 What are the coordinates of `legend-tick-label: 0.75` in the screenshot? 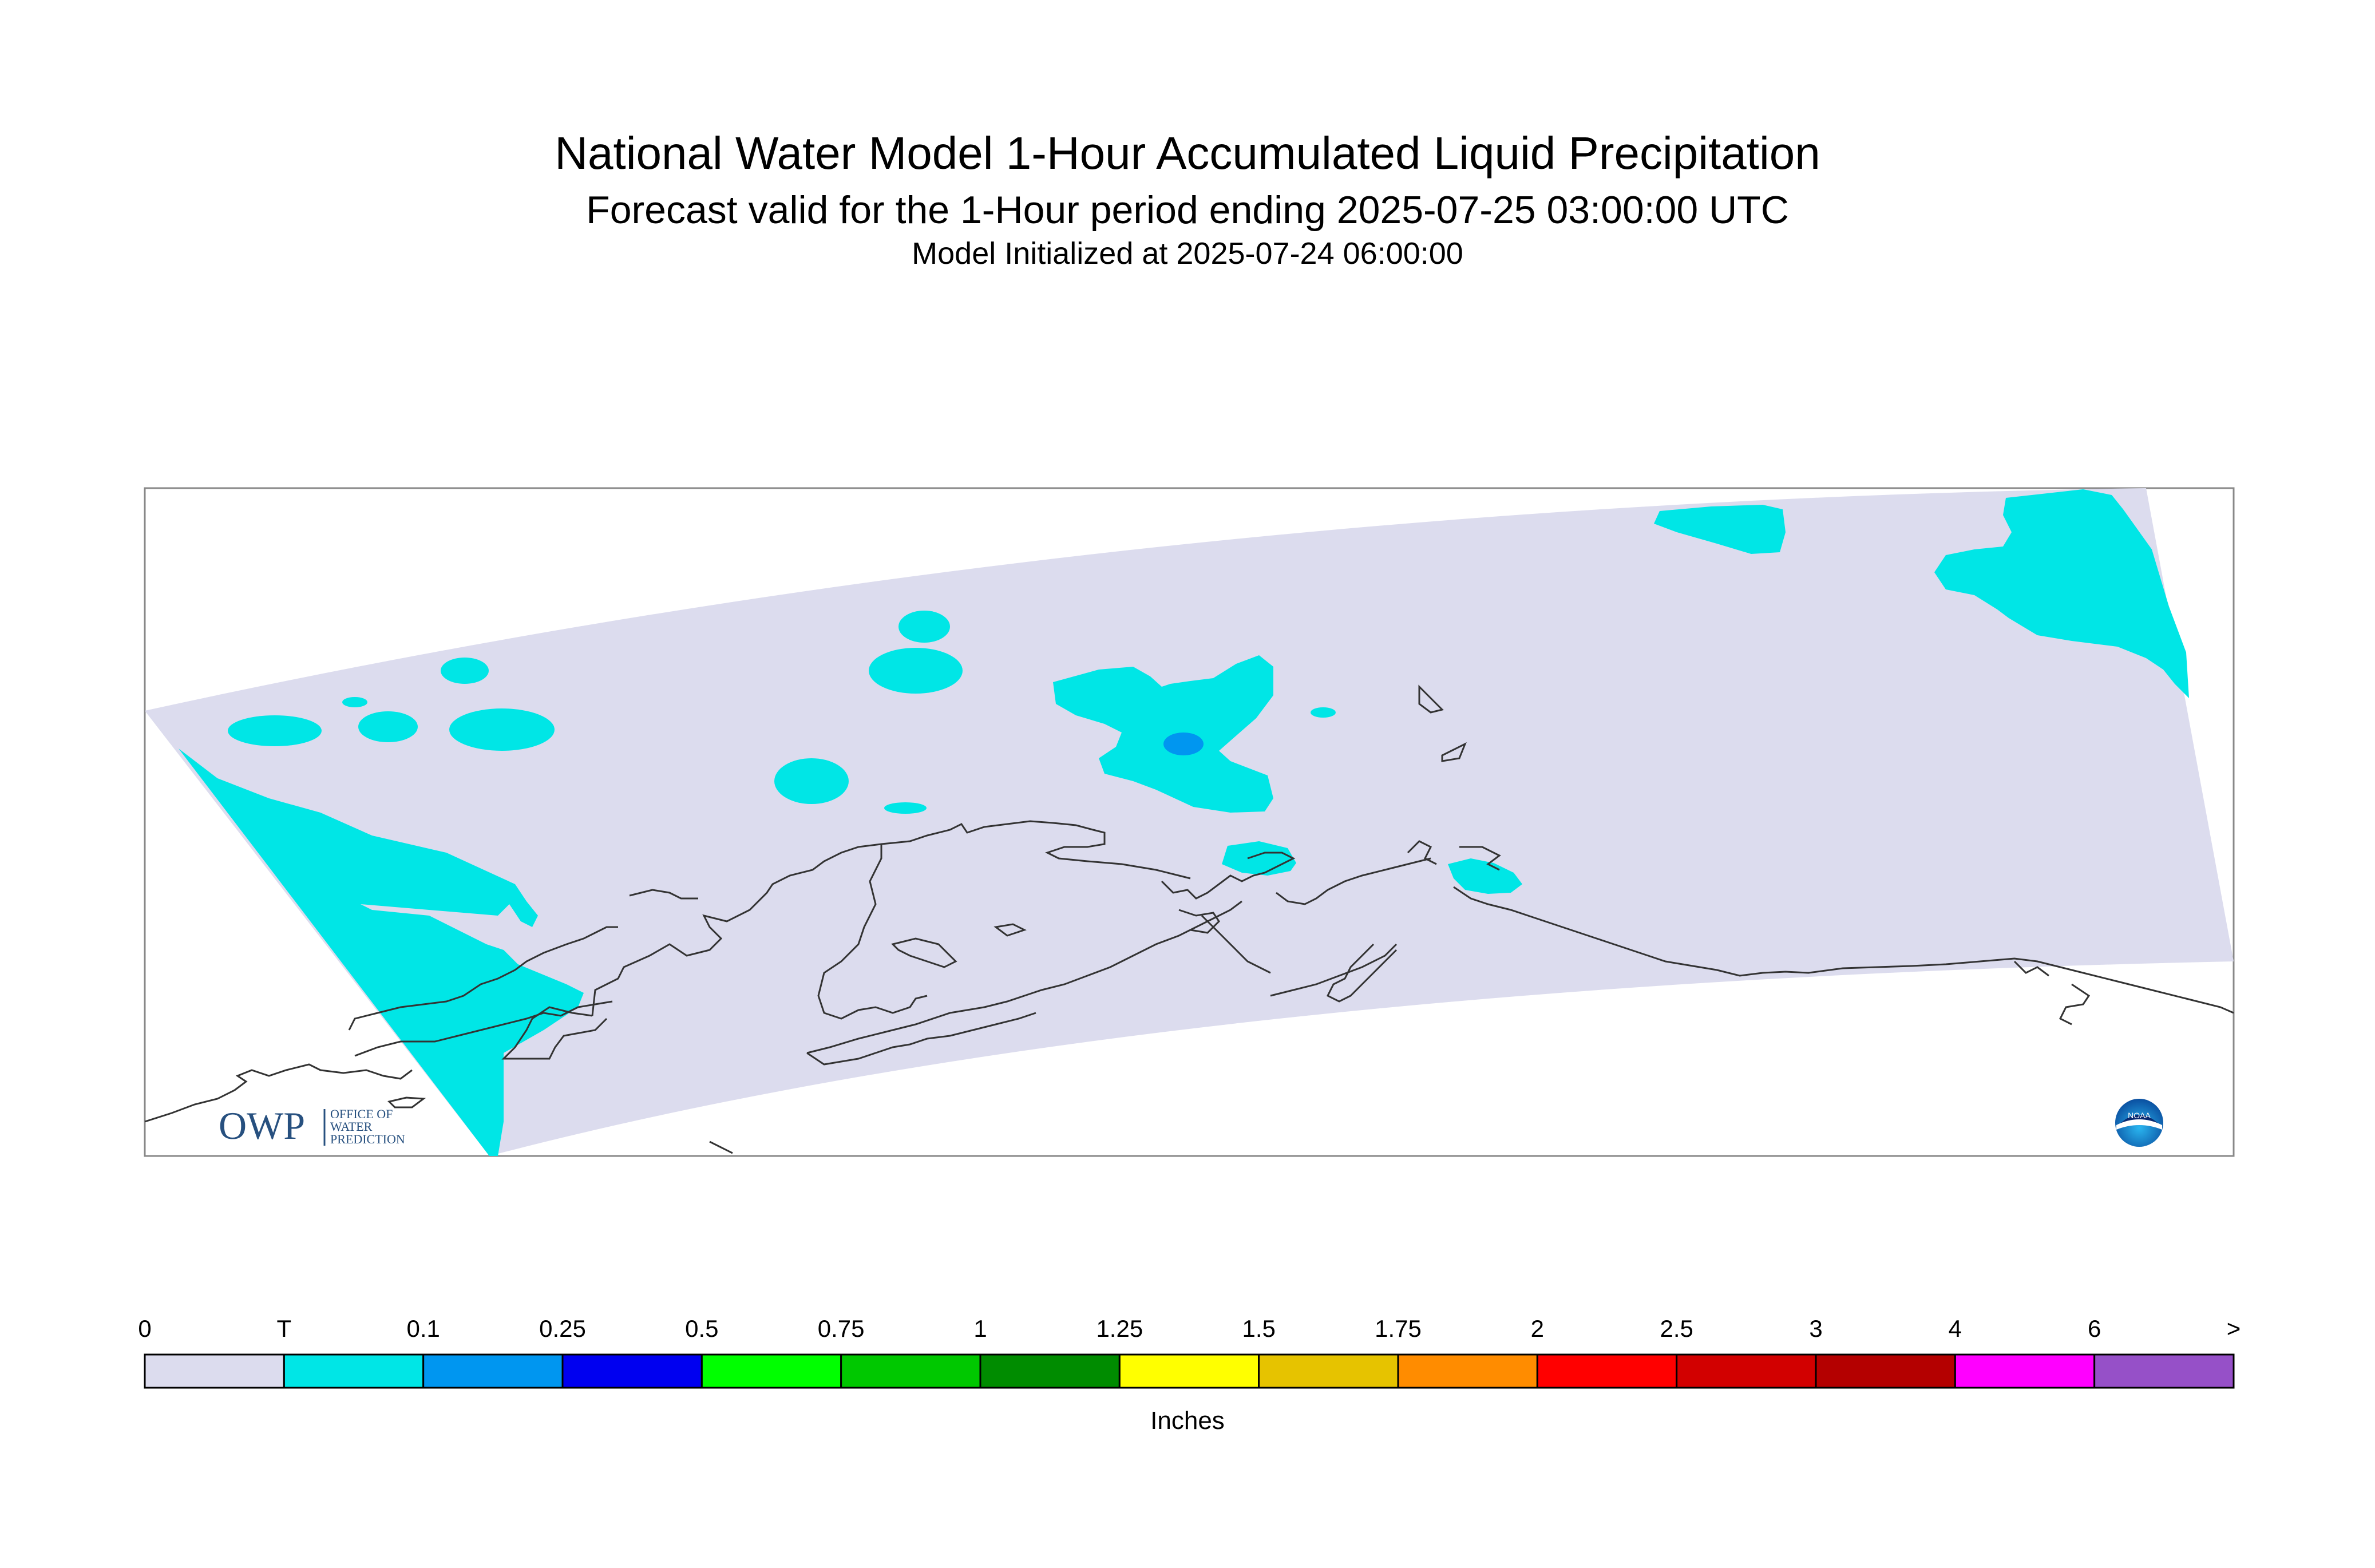 It's located at (841, 1328).